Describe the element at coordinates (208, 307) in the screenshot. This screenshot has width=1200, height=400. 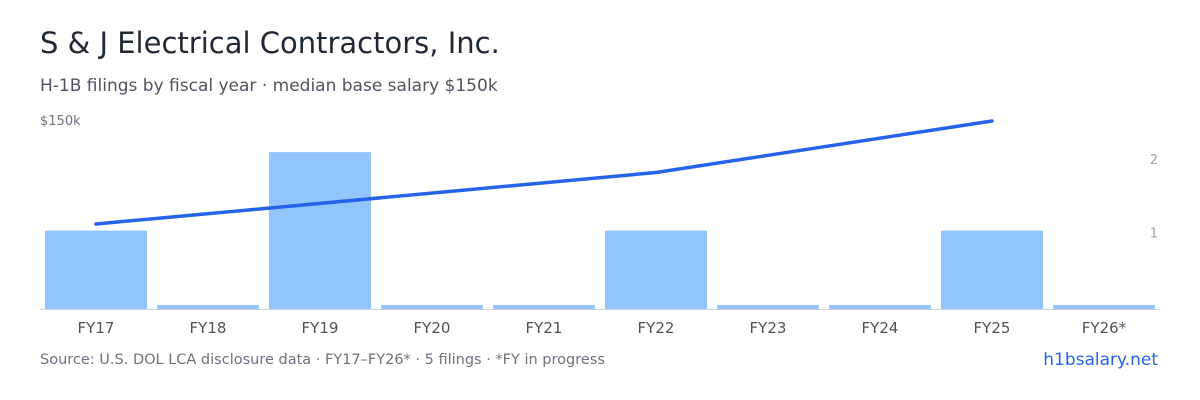
I see `bar-fy18` at that location.